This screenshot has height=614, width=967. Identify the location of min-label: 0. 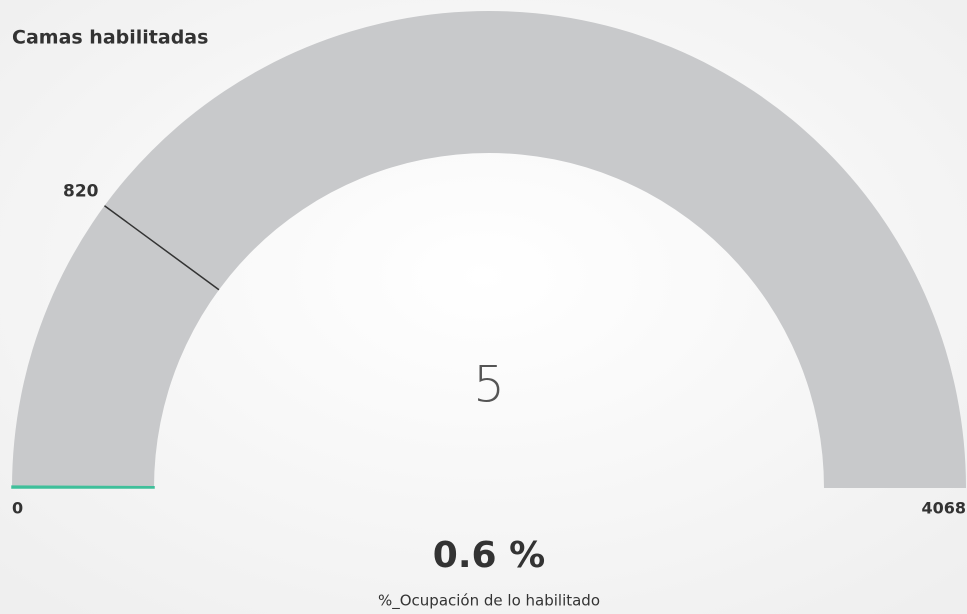
(17, 508).